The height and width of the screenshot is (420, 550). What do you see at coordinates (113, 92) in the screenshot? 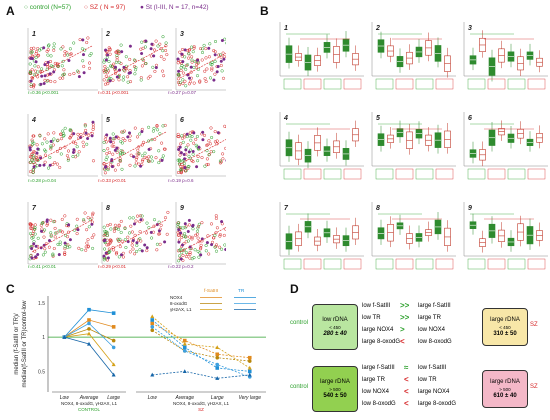
I see `stat-text: r=0.31 p<0.001` at bounding box center [113, 92].